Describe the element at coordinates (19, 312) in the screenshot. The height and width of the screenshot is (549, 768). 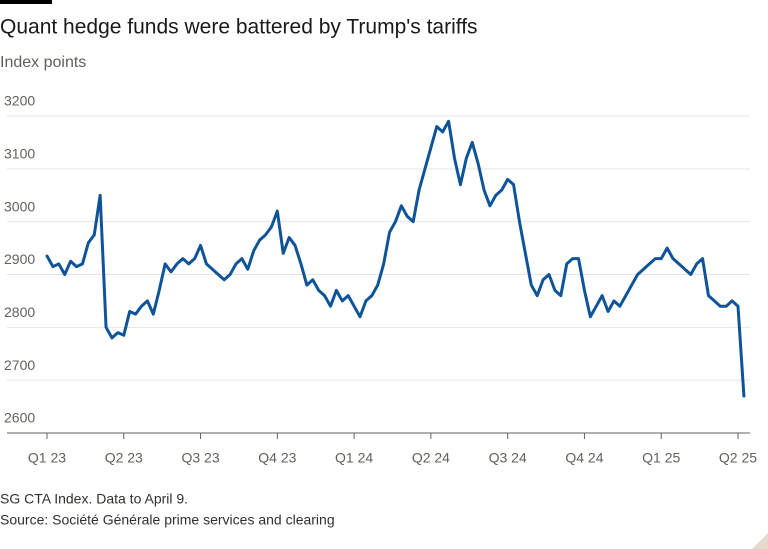
I see `y-tick-label: 2800` at that location.